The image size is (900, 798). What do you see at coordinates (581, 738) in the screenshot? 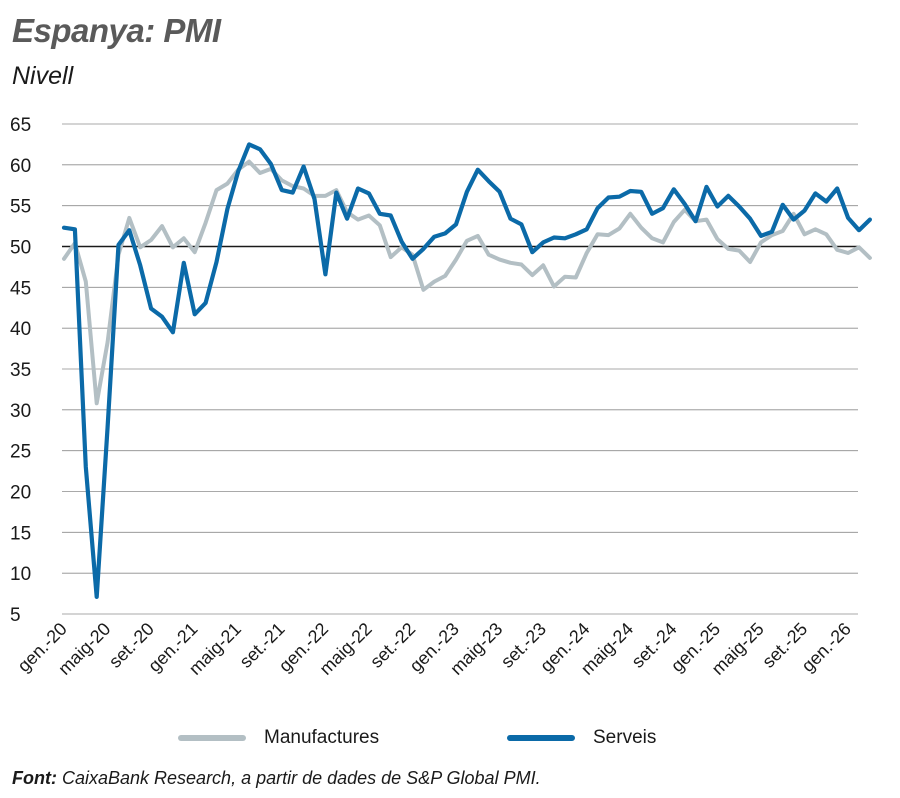
I see `legend-item-serveis: Serveis` at bounding box center [581, 738].